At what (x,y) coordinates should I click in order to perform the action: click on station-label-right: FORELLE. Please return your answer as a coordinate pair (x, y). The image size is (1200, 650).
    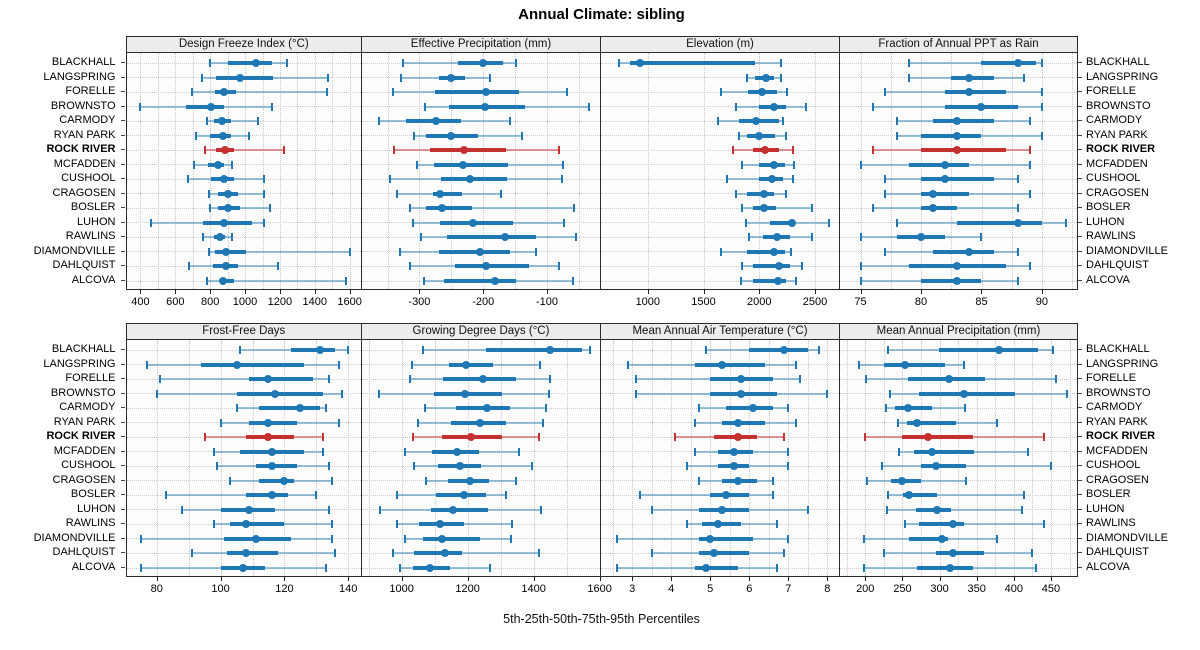
    Looking at the image, I should click on (1111, 91).